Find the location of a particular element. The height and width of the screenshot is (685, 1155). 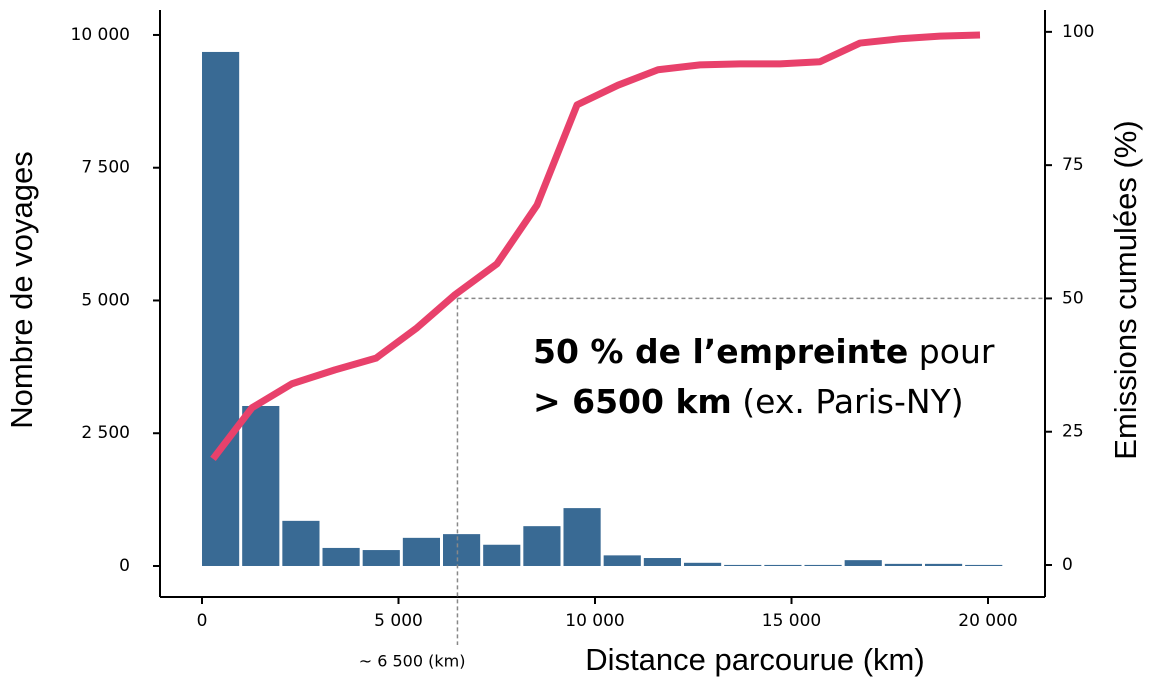

annotation: 50 % de l’empreinte pour is located at coordinates (764, 351).